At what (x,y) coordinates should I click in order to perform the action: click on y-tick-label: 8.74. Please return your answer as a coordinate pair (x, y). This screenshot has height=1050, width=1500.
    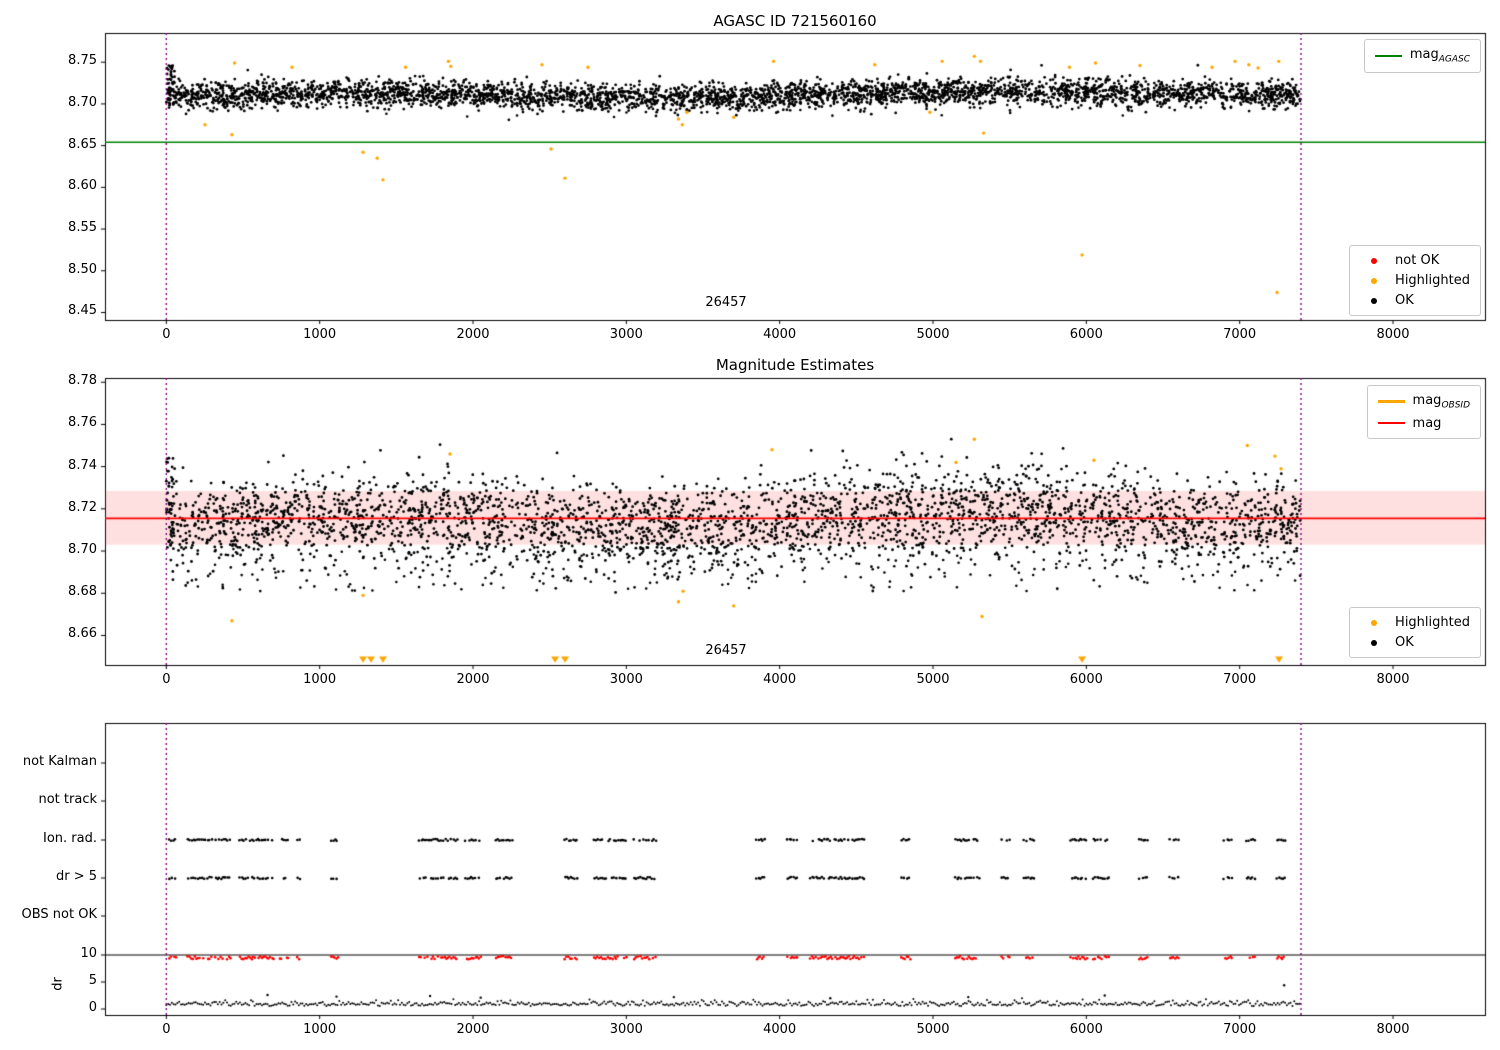
    Looking at the image, I should click on (82, 465).